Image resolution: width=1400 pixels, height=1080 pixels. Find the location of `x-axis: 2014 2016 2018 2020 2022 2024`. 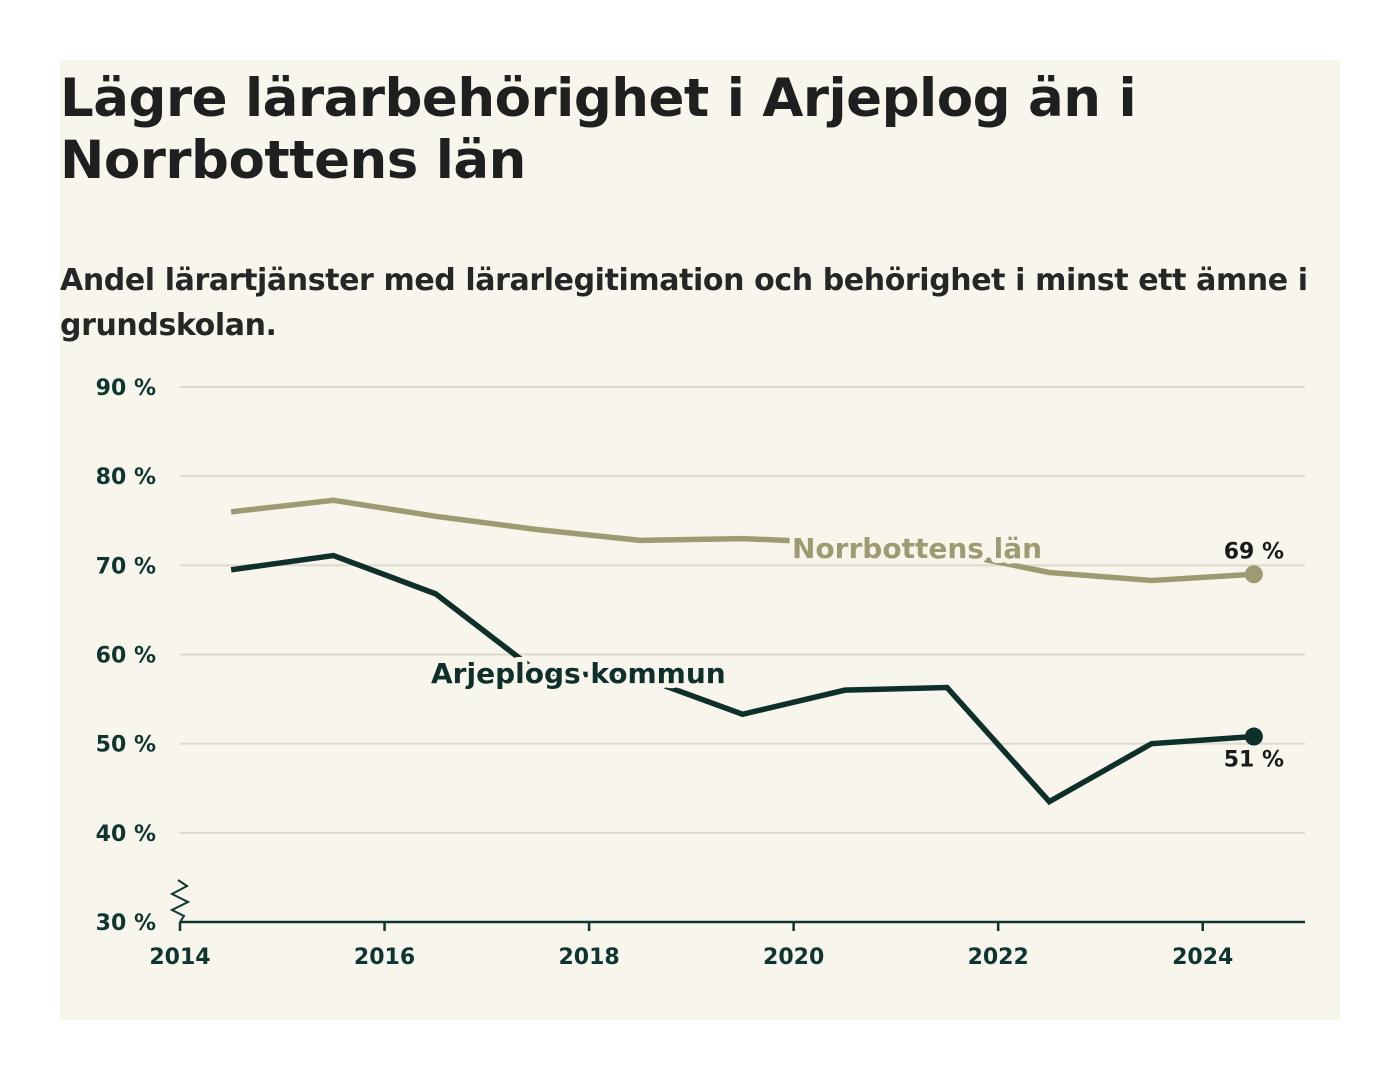

x-axis: 2014 2016 2018 2020 2022 2024 is located at coordinates (727, 924).